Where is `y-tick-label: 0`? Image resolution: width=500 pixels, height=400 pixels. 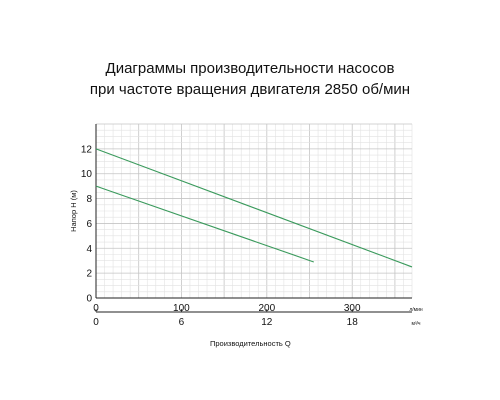 y-tick-label: 0 is located at coordinates (89, 299).